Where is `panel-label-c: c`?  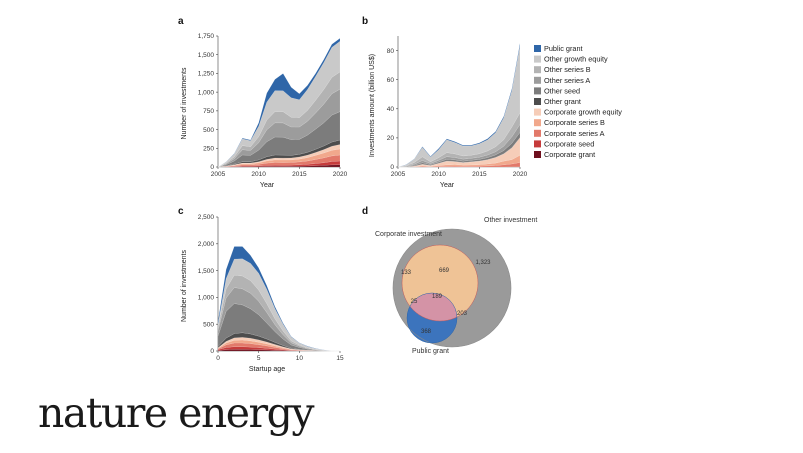 panel-label-c: c is located at coordinates (181, 211).